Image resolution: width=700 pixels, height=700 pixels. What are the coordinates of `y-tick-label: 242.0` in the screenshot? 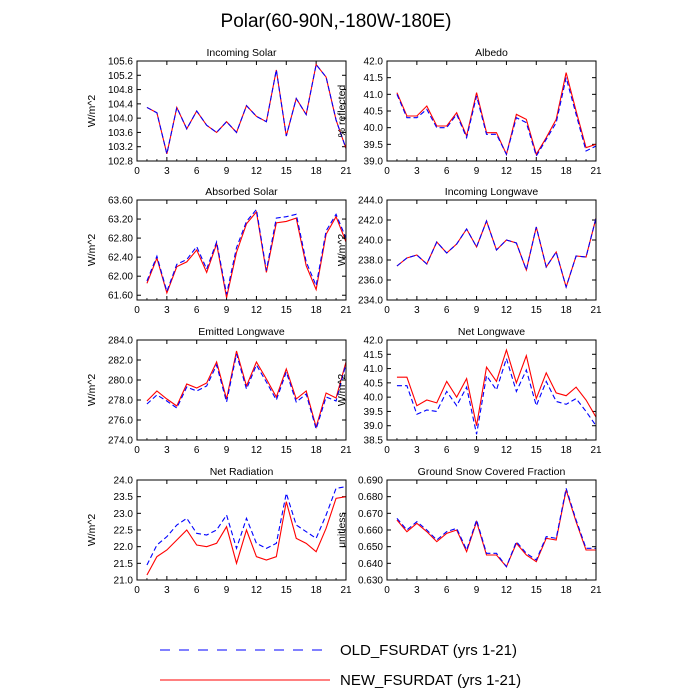 It's located at (370, 221).